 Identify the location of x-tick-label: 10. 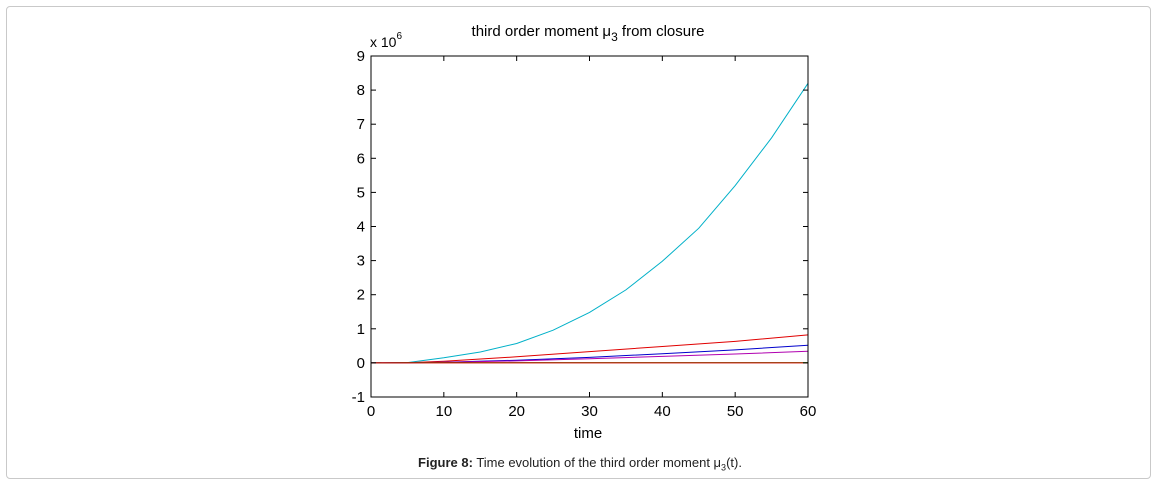
(443, 411).